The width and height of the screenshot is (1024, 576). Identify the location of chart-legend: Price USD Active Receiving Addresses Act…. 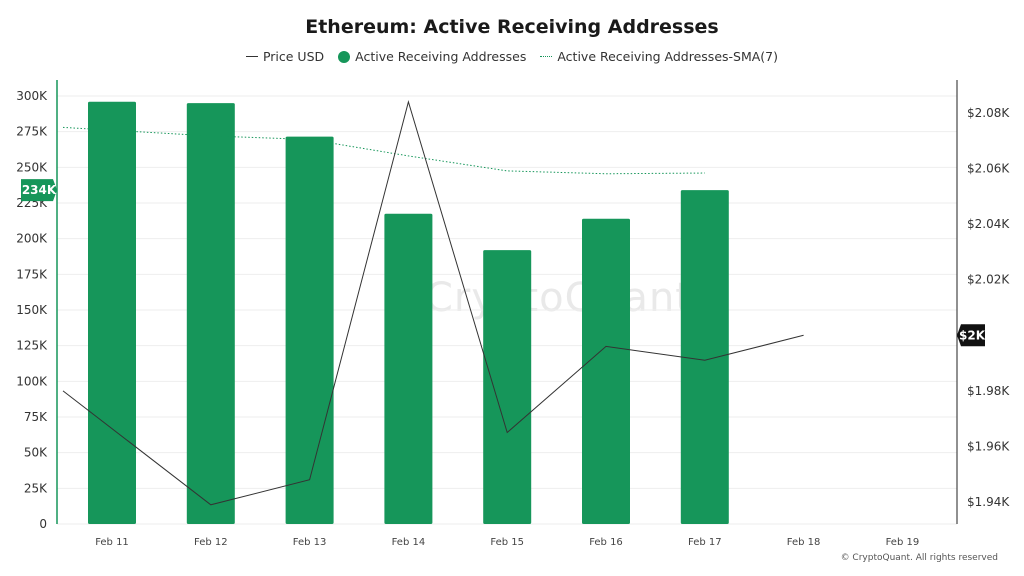
(512, 56).